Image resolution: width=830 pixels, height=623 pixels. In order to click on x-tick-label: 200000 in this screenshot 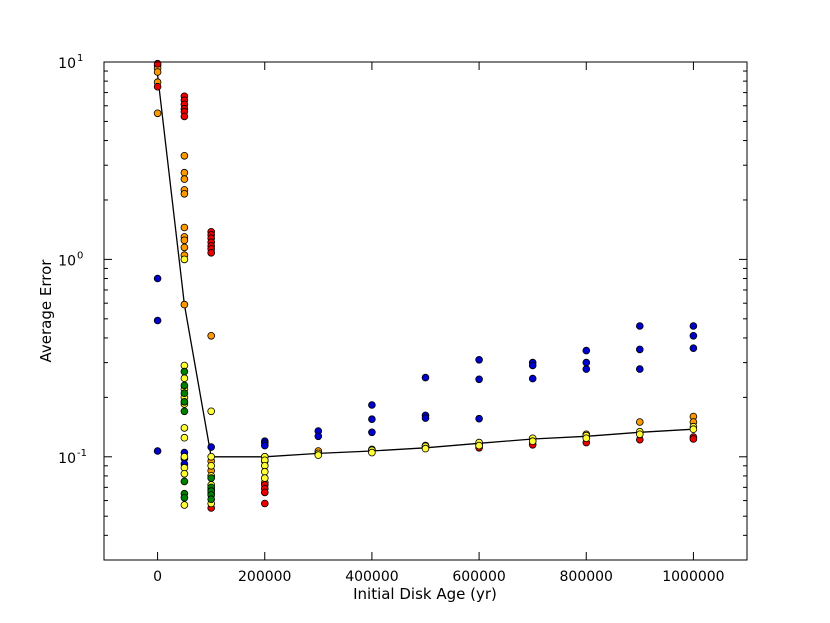, I will do `click(264, 577)`.